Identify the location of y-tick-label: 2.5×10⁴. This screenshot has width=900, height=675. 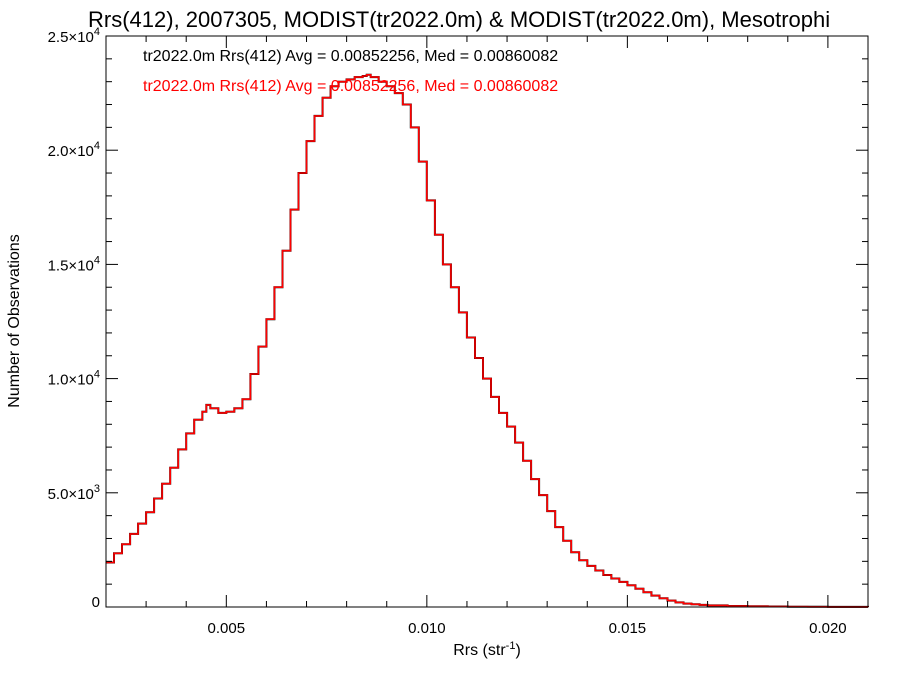
(74, 36).